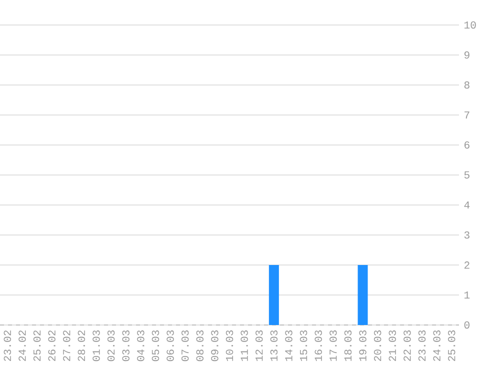 This screenshot has width=498, height=370. What do you see at coordinates (467, 115) in the screenshot?
I see `y-tick-label: 7` at bounding box center [467, 115].